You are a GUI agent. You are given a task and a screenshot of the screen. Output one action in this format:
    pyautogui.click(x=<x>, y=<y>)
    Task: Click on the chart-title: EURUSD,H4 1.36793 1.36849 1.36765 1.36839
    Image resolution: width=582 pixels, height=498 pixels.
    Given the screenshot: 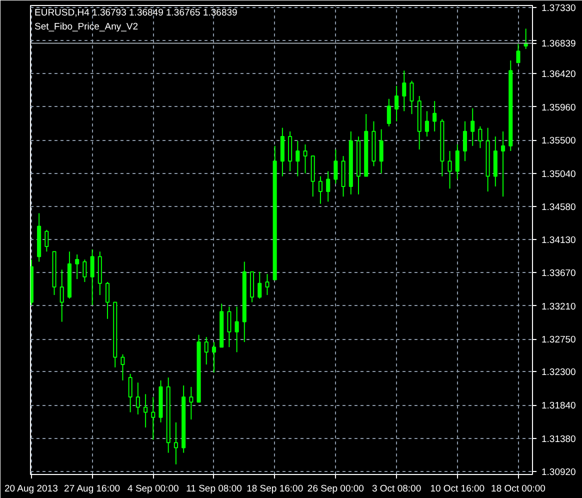 What is the action you would take?
    pyautogui.click(x=136, y=13)
    